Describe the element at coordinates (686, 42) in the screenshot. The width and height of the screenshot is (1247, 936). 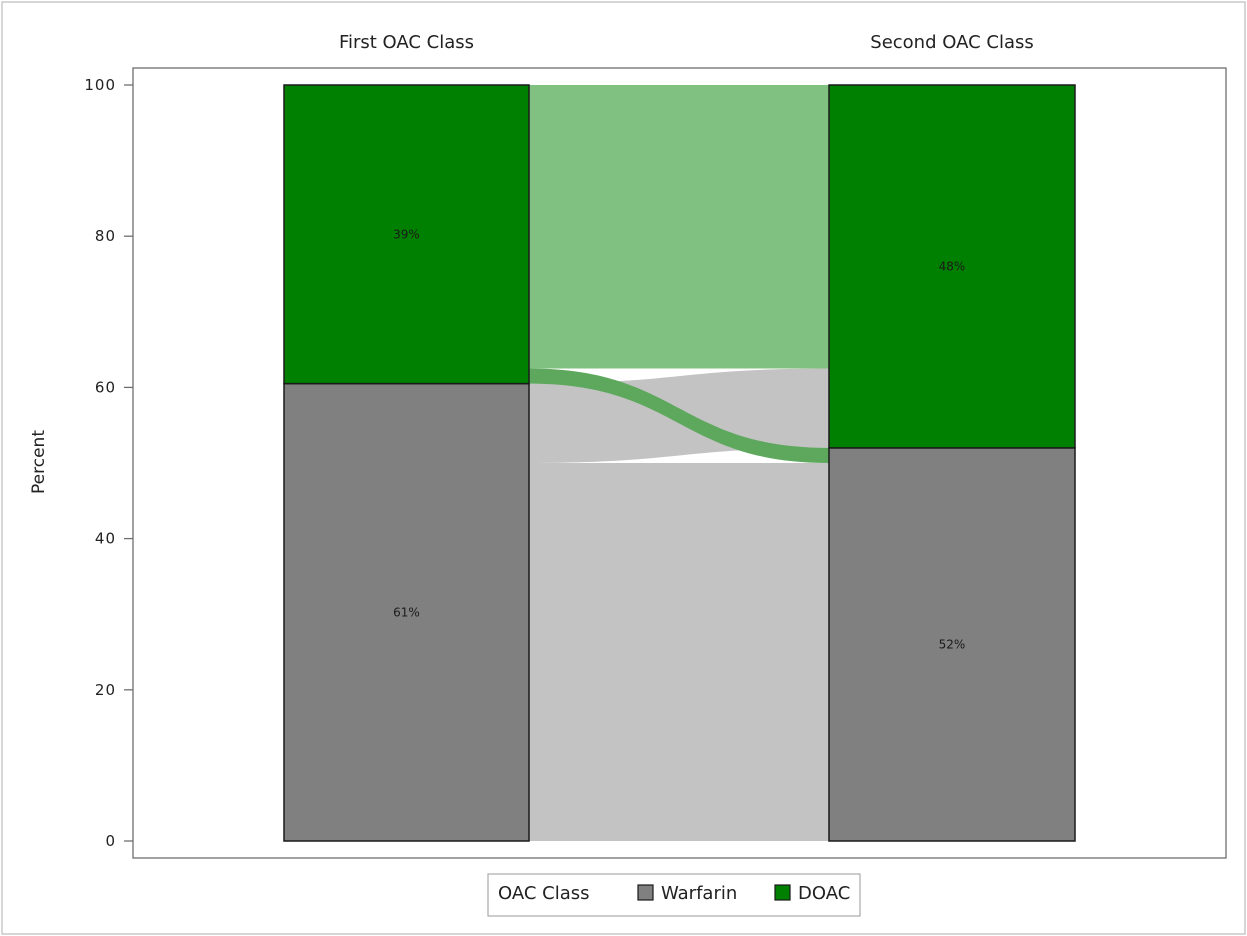
I see `stage-labels: First OAC Class Second OAC Class` at that location.